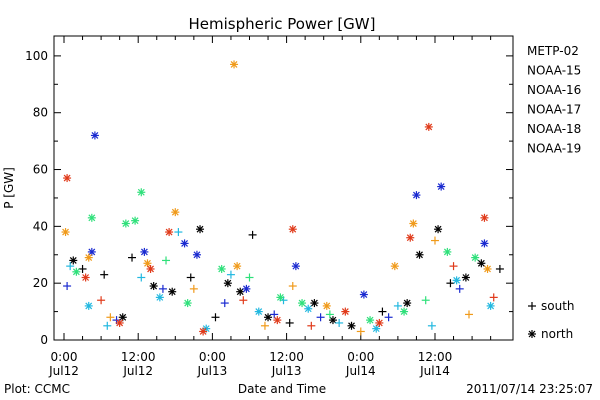 This screenshot has height=400, width=600. Describe the element at coordinates (554, 110) in the screenshot. I see `legend-entry-noaa-17: NOAA-17` at that location.